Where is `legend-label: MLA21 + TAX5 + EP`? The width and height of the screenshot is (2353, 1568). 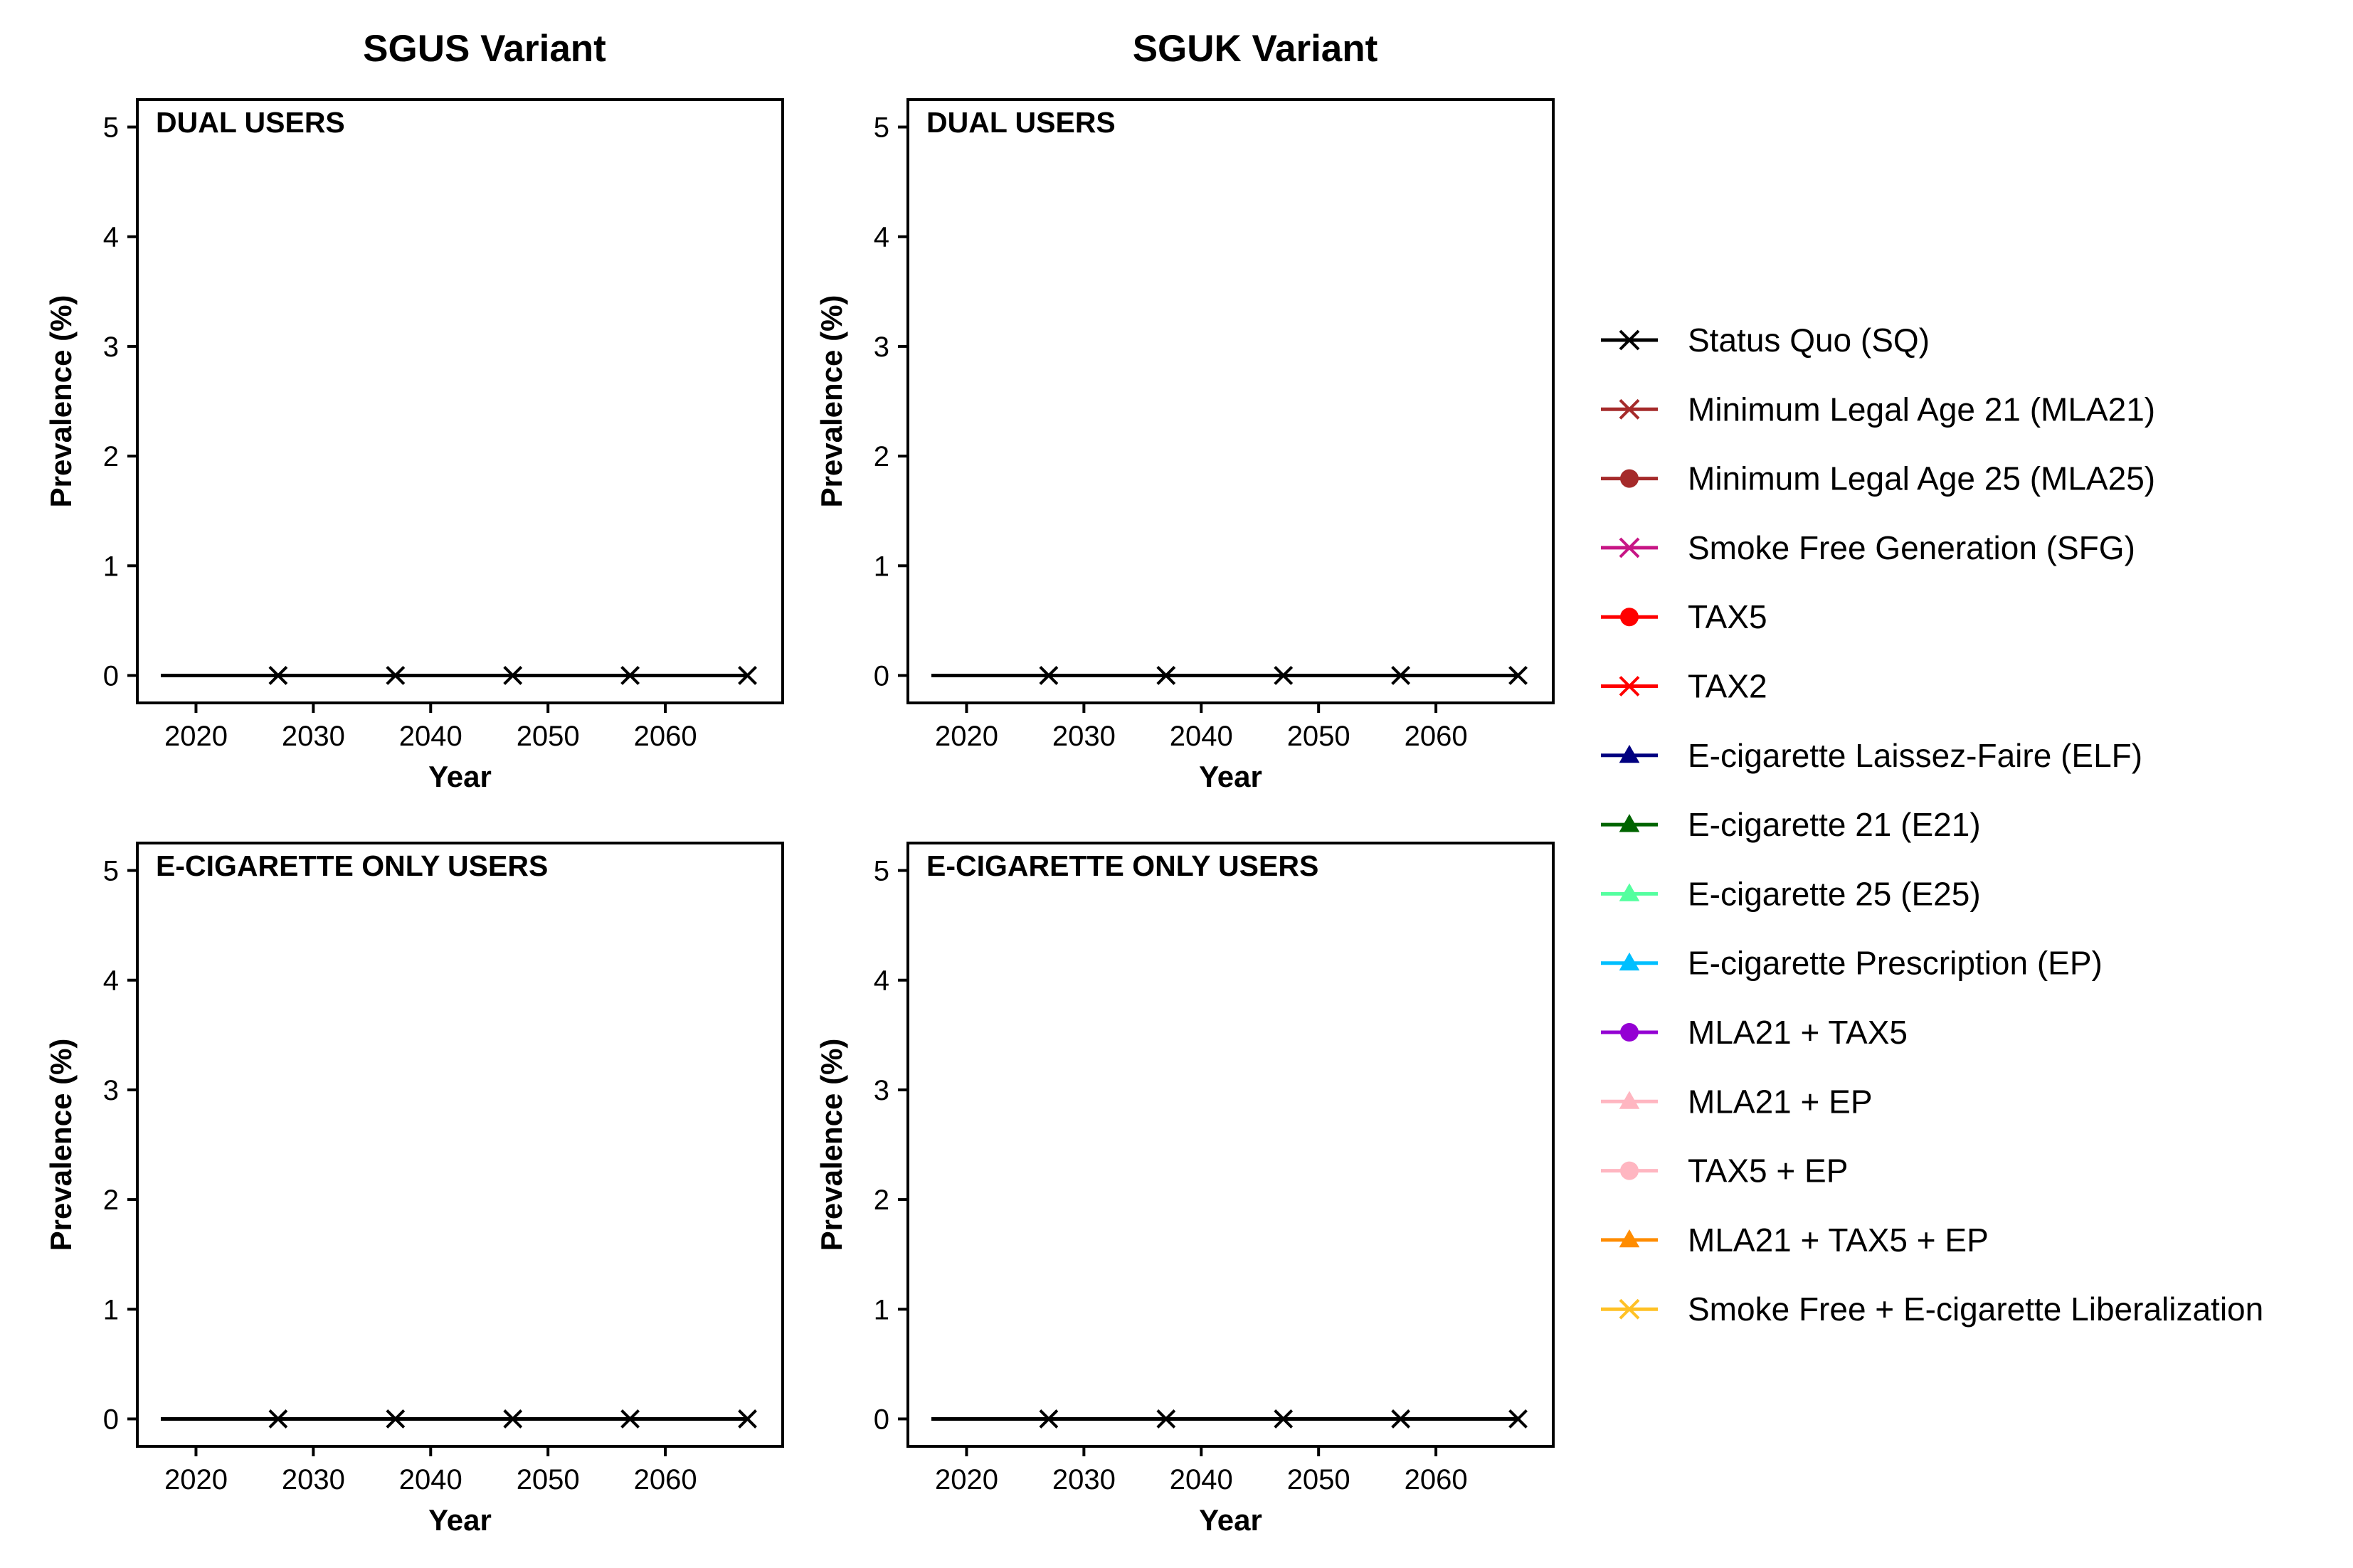 legend-label: MLA21 + TAX5 + EP is located at coordinates (1838, 1240).